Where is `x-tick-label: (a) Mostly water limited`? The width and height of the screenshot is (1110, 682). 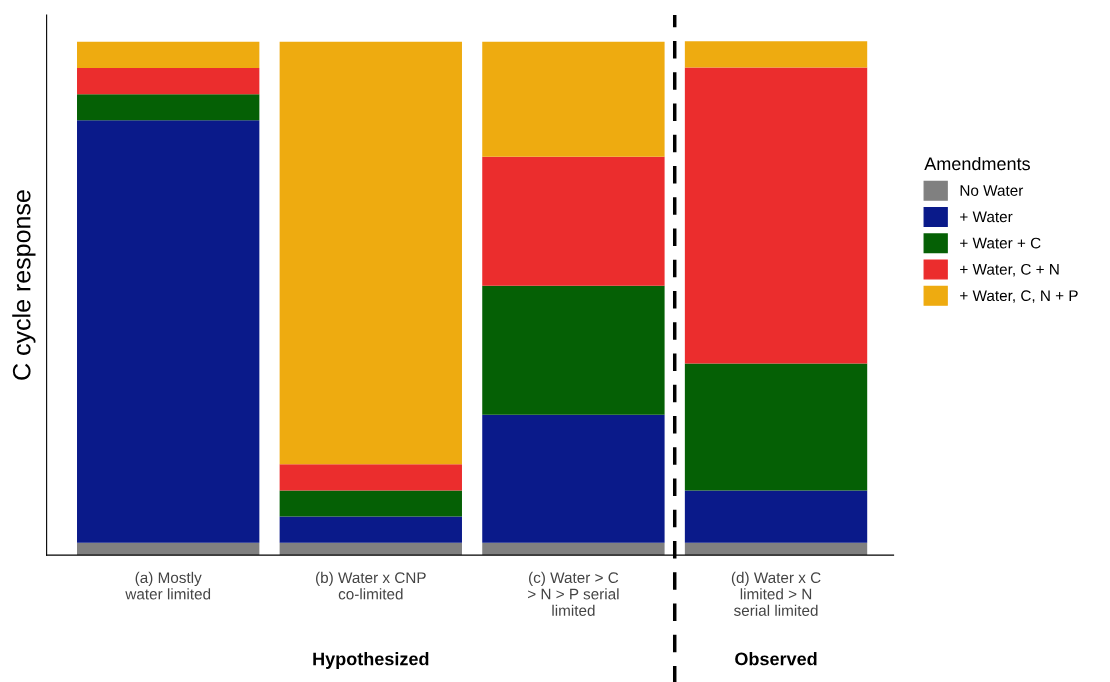 x-tick-label: (a) Mostly water limited is located at coordinates (168, 585).